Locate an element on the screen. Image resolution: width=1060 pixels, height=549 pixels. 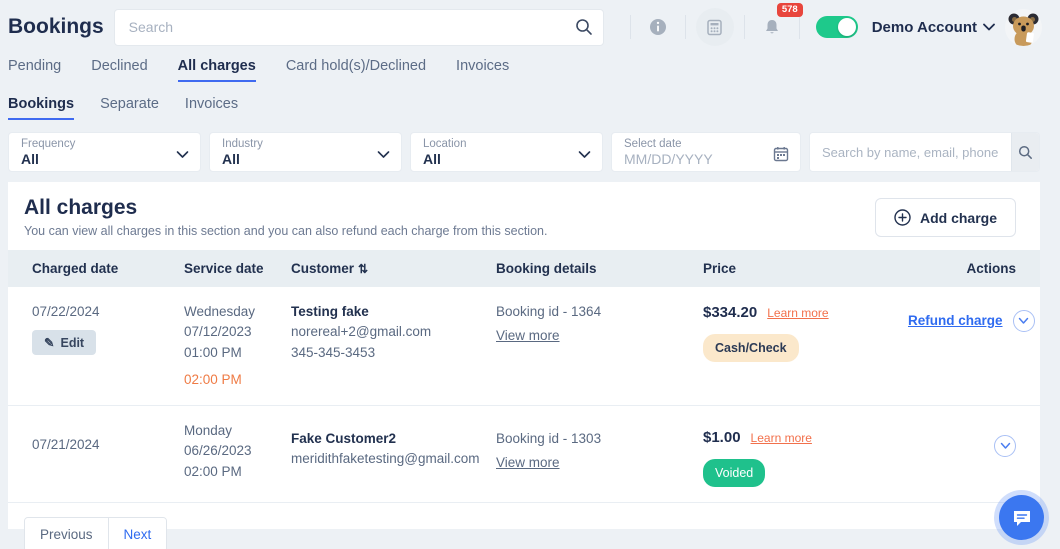
tab-declined: Declined is located at coordinates (119, 66).